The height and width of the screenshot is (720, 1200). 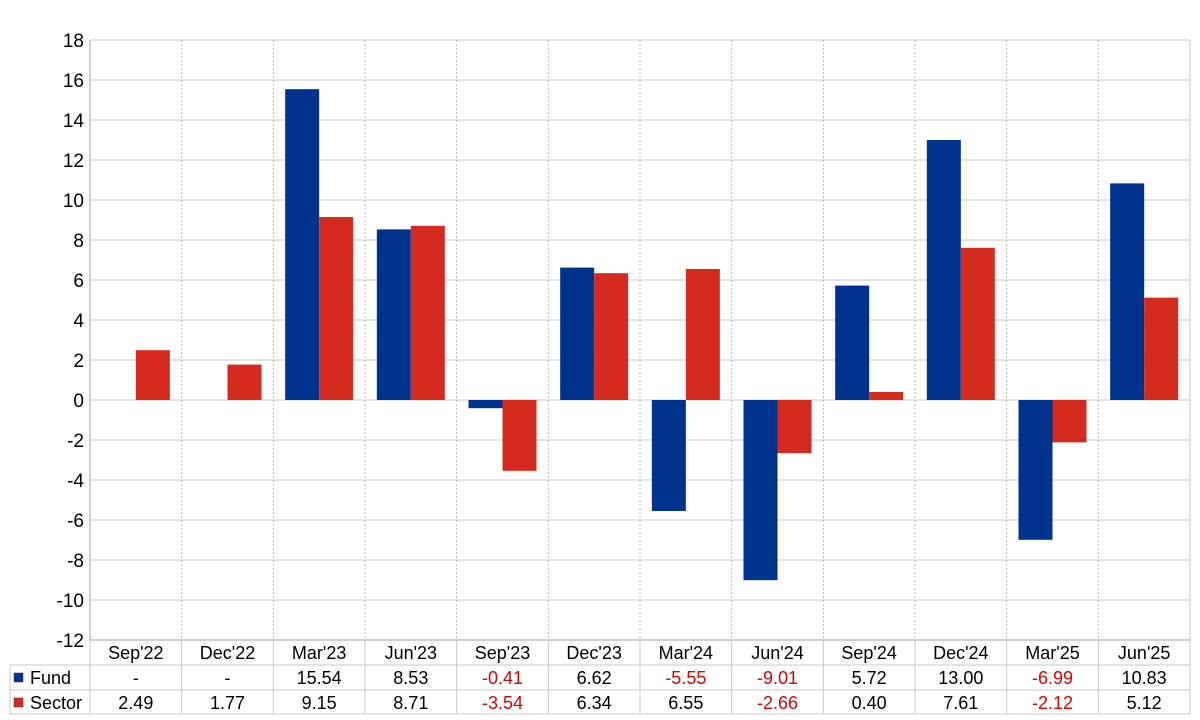 What do you see at coordinates (78, 281) in the screenshot?
I see `y-tick-label: 6` at bounding box center [78, 281].